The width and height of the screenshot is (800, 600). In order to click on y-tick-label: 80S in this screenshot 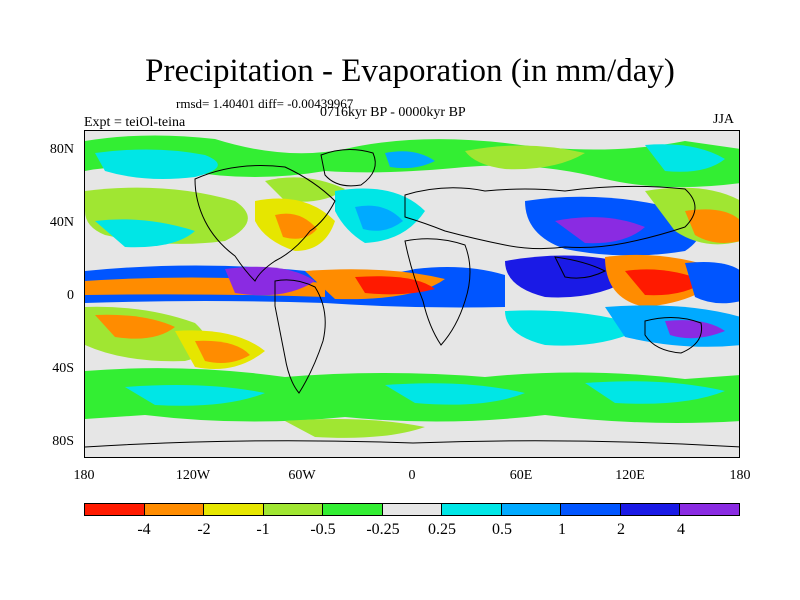, I will do `click(63, 441)`.